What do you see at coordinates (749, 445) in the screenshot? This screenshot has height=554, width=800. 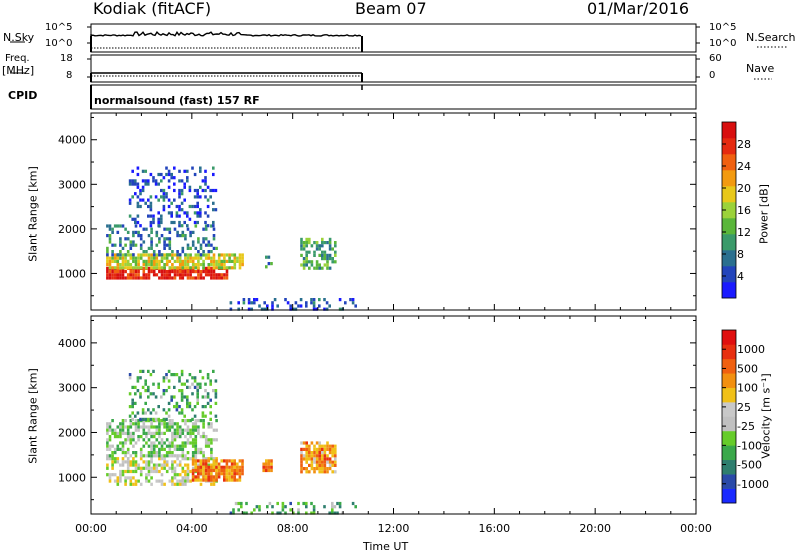 I see `velocity-colorbar-tick-label: -100` at bounding box center [749, 445].